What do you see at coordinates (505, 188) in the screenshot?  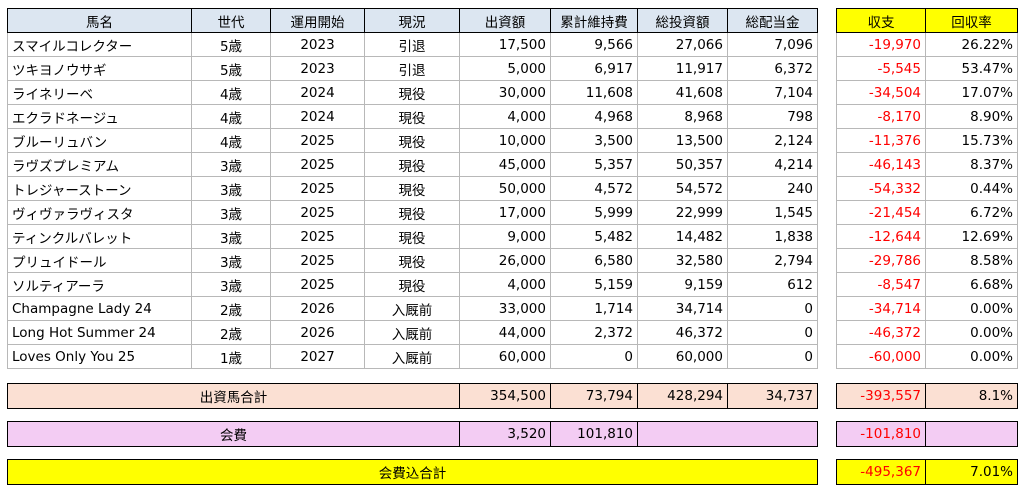 I see `cell: 50,000` at bounding box center [505, 188].